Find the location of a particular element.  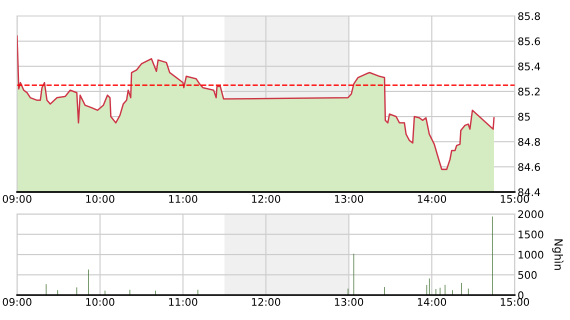

y-tick-label: 1000 is located at coordinates (531, 254).